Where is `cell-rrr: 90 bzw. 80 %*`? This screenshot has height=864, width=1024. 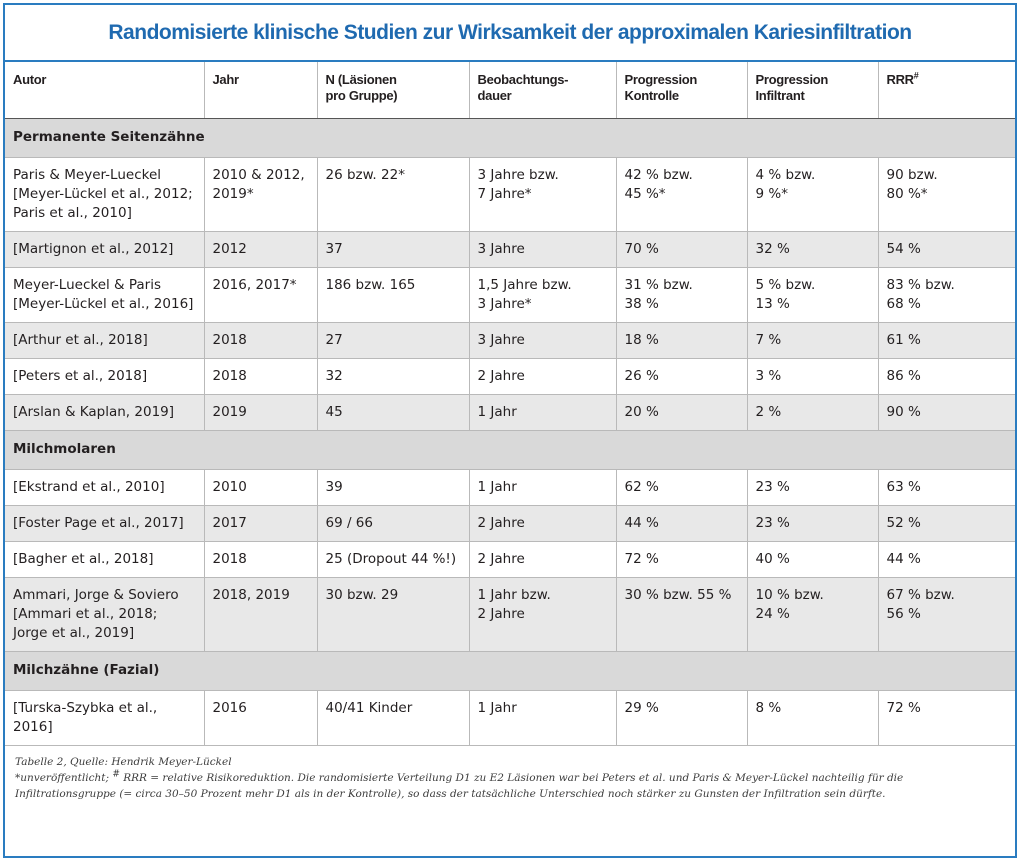
cell-rrr: 90 bzw. 80 %* is located at coordinates (946, 194).